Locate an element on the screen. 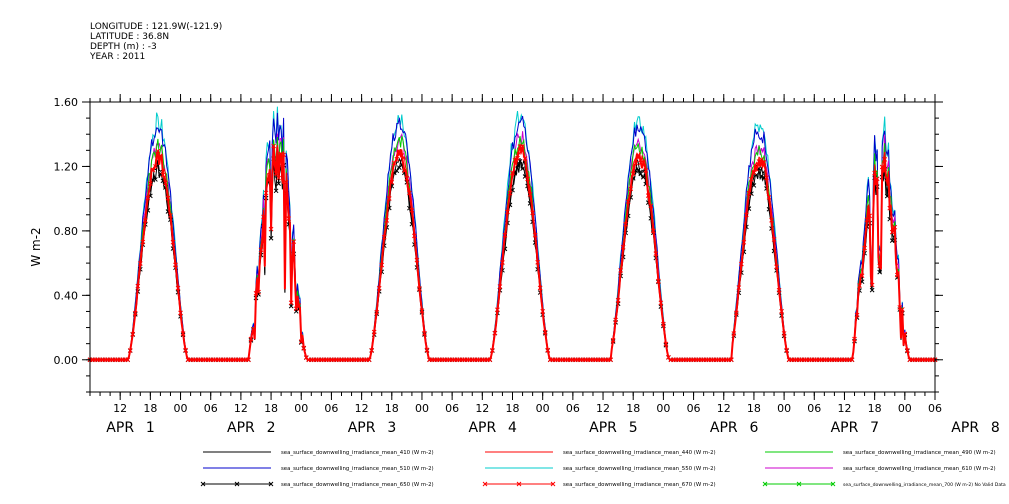 The image size is (1009, 504). y-tick-label: 0.40 is located at coordinates (66, 295).